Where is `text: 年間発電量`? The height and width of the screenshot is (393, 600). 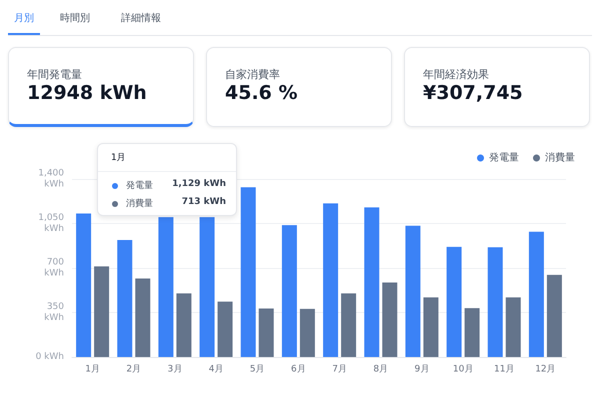 text: 年間発電量 is located at coordinates (54, 74).